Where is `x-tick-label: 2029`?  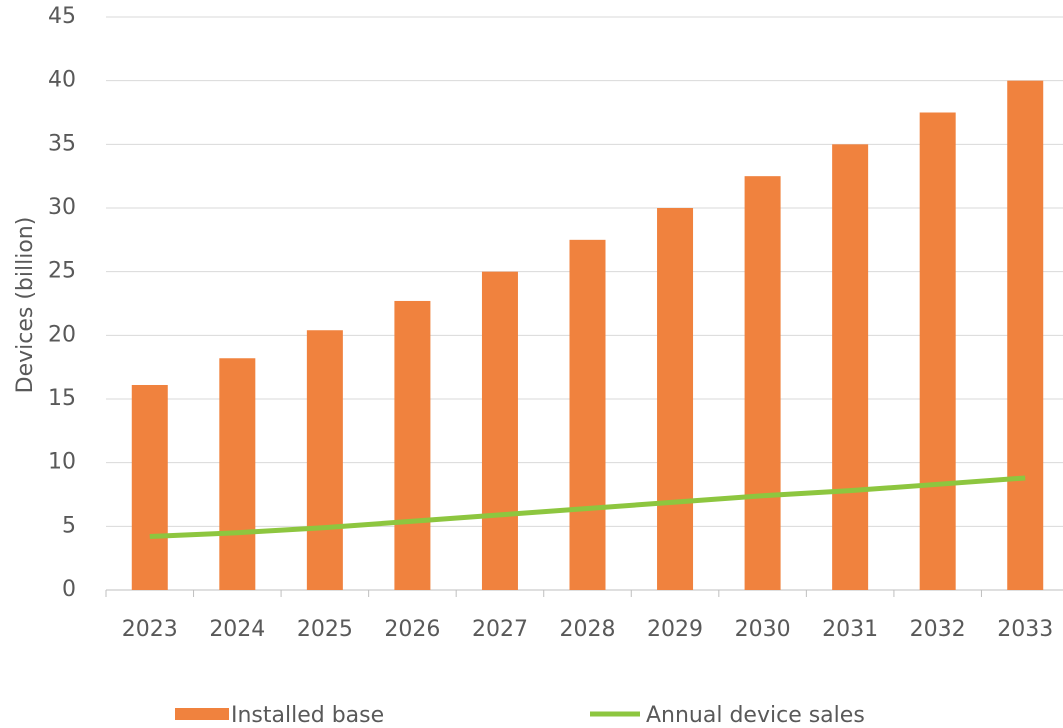
x-tick-label: 2029 is located at coordinates (675, 629).